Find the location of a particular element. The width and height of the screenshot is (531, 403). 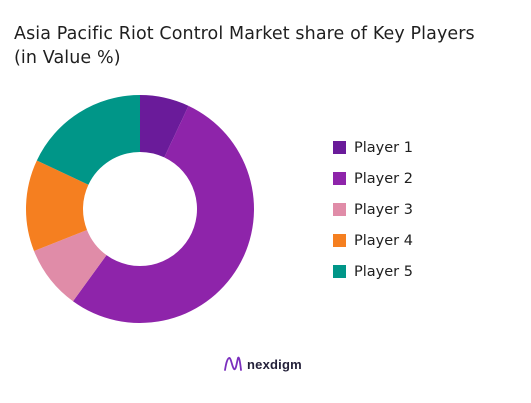

legend-label-player-1: Player 1 is located at coordinates (383, 147).